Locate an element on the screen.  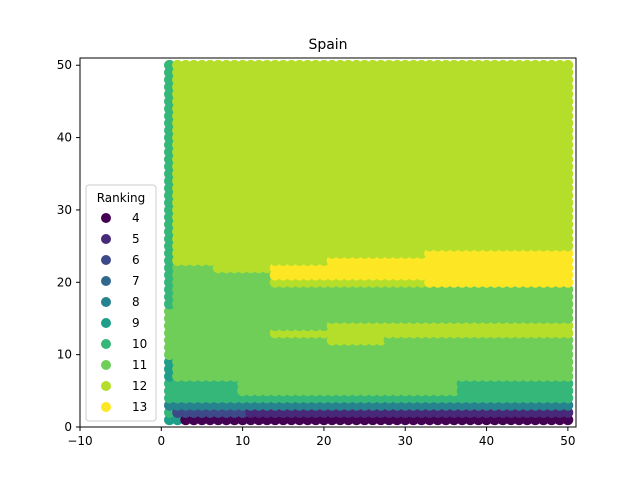
x-tick-label: 40 is located at coordinates (486, 441).